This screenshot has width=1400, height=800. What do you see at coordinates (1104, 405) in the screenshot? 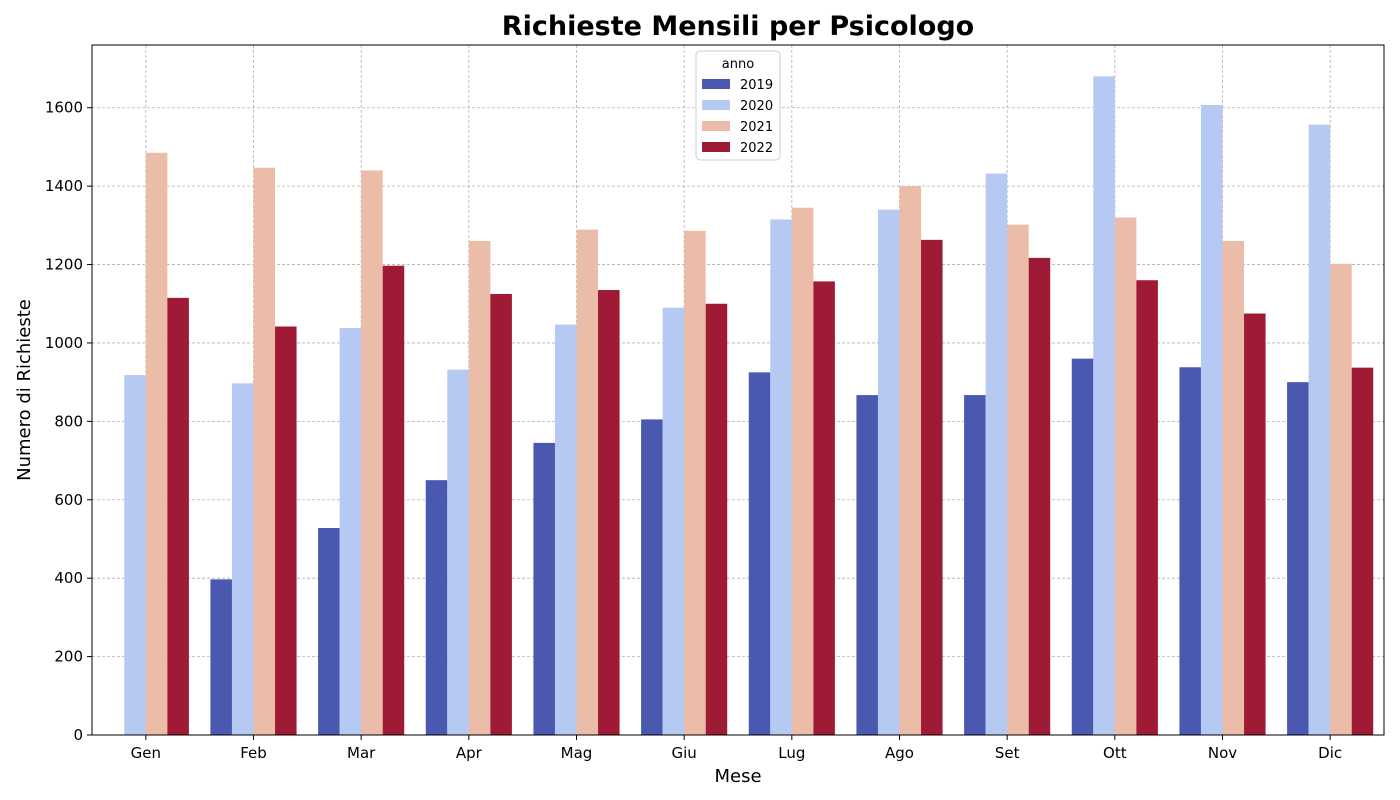
I see `bar-2020-ott` at bounding box center [1104, 405].